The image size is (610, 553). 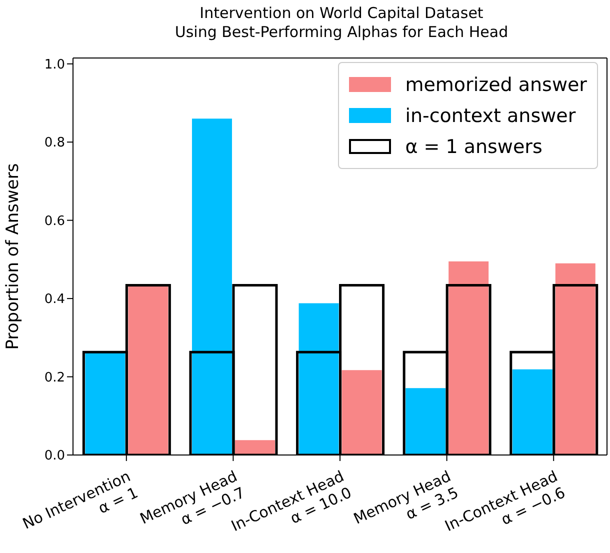 I want to click on y-tick-label: 0.8, so click(x=54, y=143).